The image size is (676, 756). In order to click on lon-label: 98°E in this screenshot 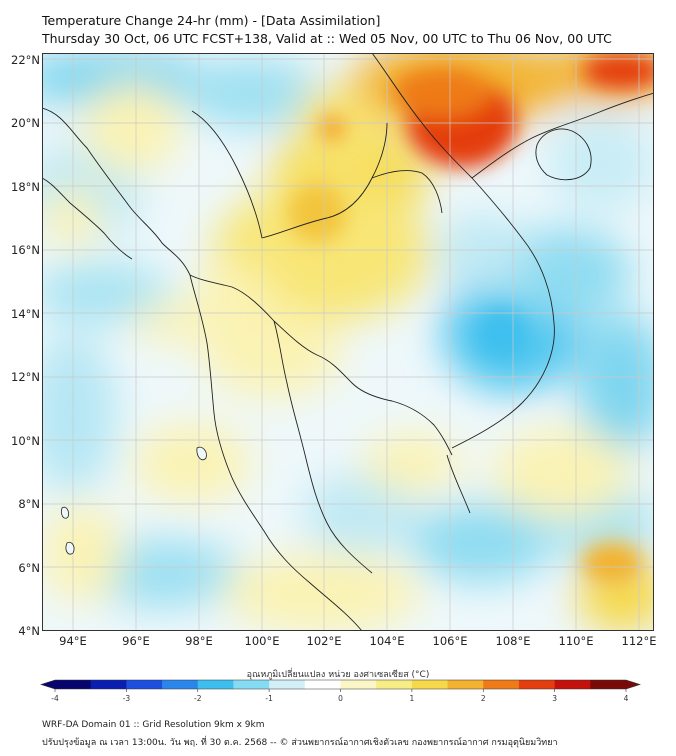, I will do `click(199, 641)`.